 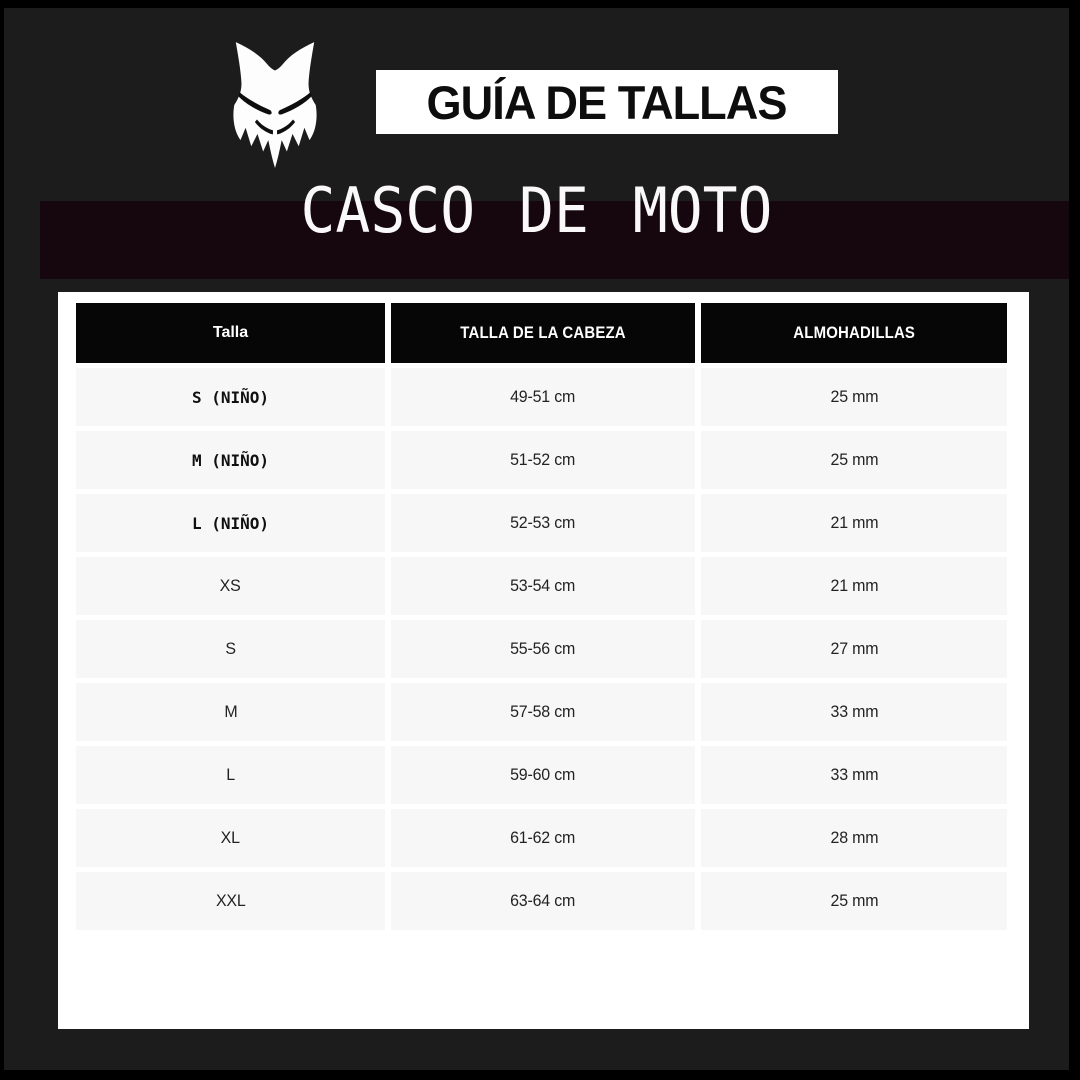 What do you see at coordinates (854, 333) in the screenshot?
I see `column-header-almohadillas: ALMOHADILLAS` at bounding box center [854, 333].